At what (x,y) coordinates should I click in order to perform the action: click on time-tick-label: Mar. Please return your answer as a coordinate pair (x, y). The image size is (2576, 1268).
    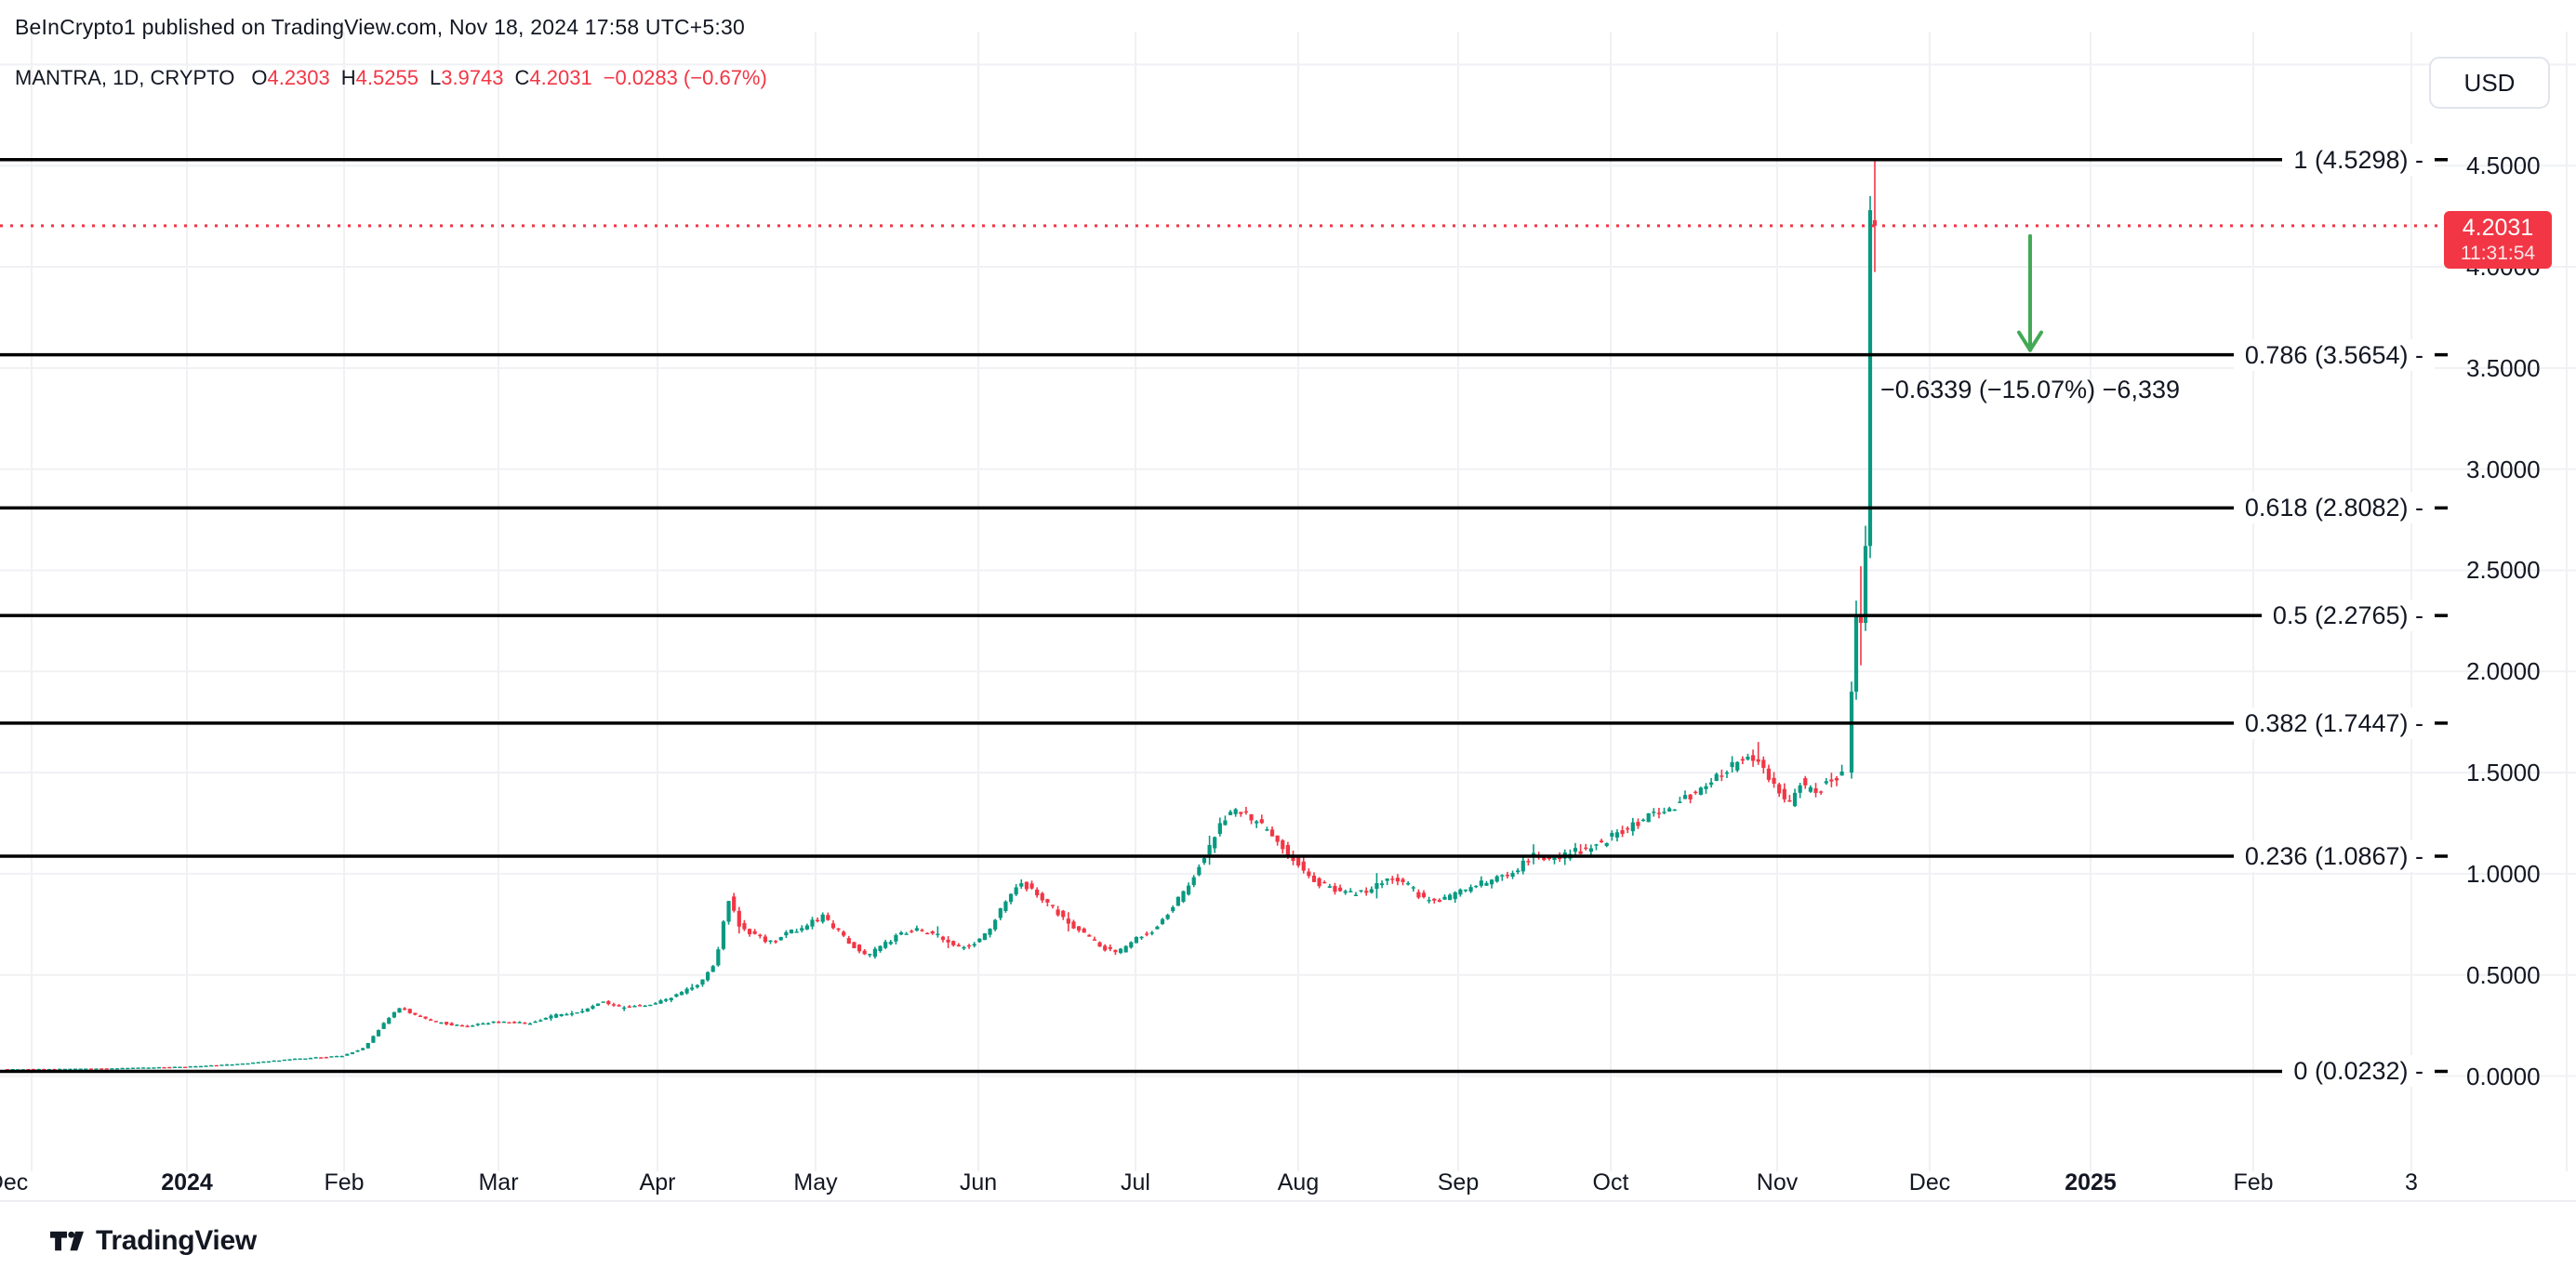
    Looking at the image, I should click on (498, 1182).